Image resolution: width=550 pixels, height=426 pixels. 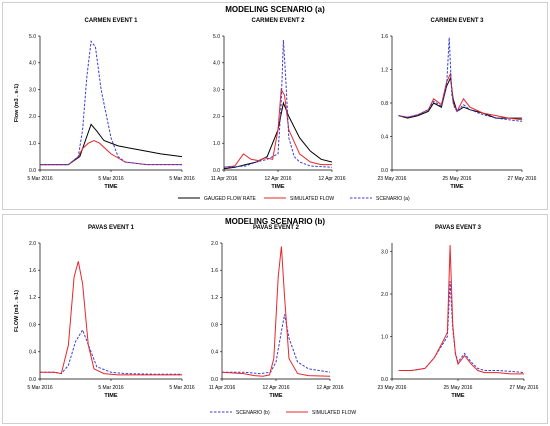 What do you see at coordinates (278, 21) in the screenshot?
I see `chart-title: CARMEN EVENT 2` at bounding box center [278, 21].